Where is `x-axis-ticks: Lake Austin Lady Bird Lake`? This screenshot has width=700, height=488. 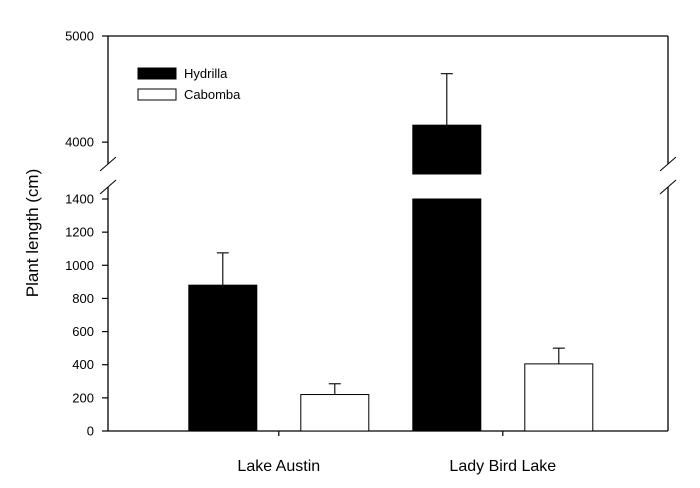
x-axis-ticks: Lake Austin Lady Bird Lake is located at coordinates (396, 453).